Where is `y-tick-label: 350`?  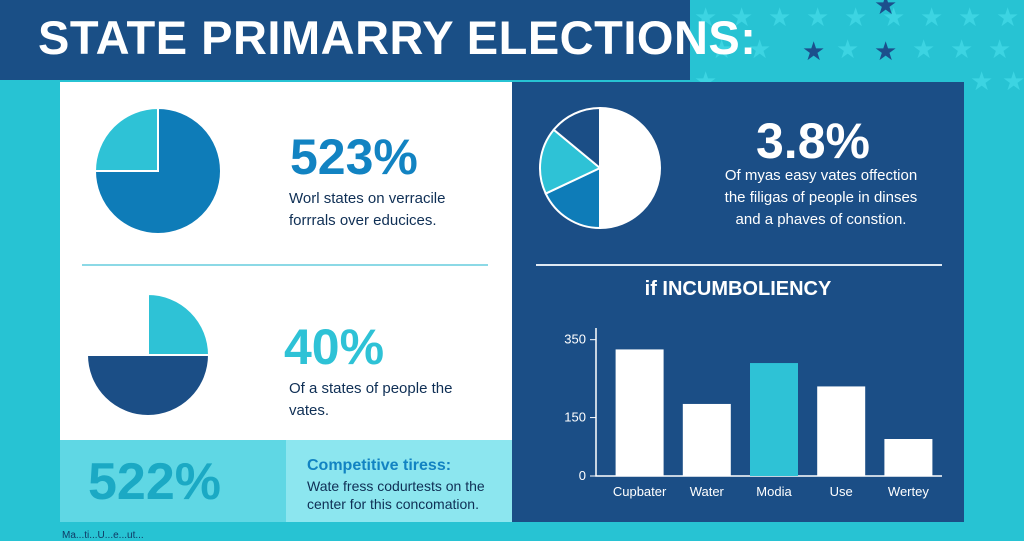
y-tick-label: 350 is located at coordinates (575, 339).